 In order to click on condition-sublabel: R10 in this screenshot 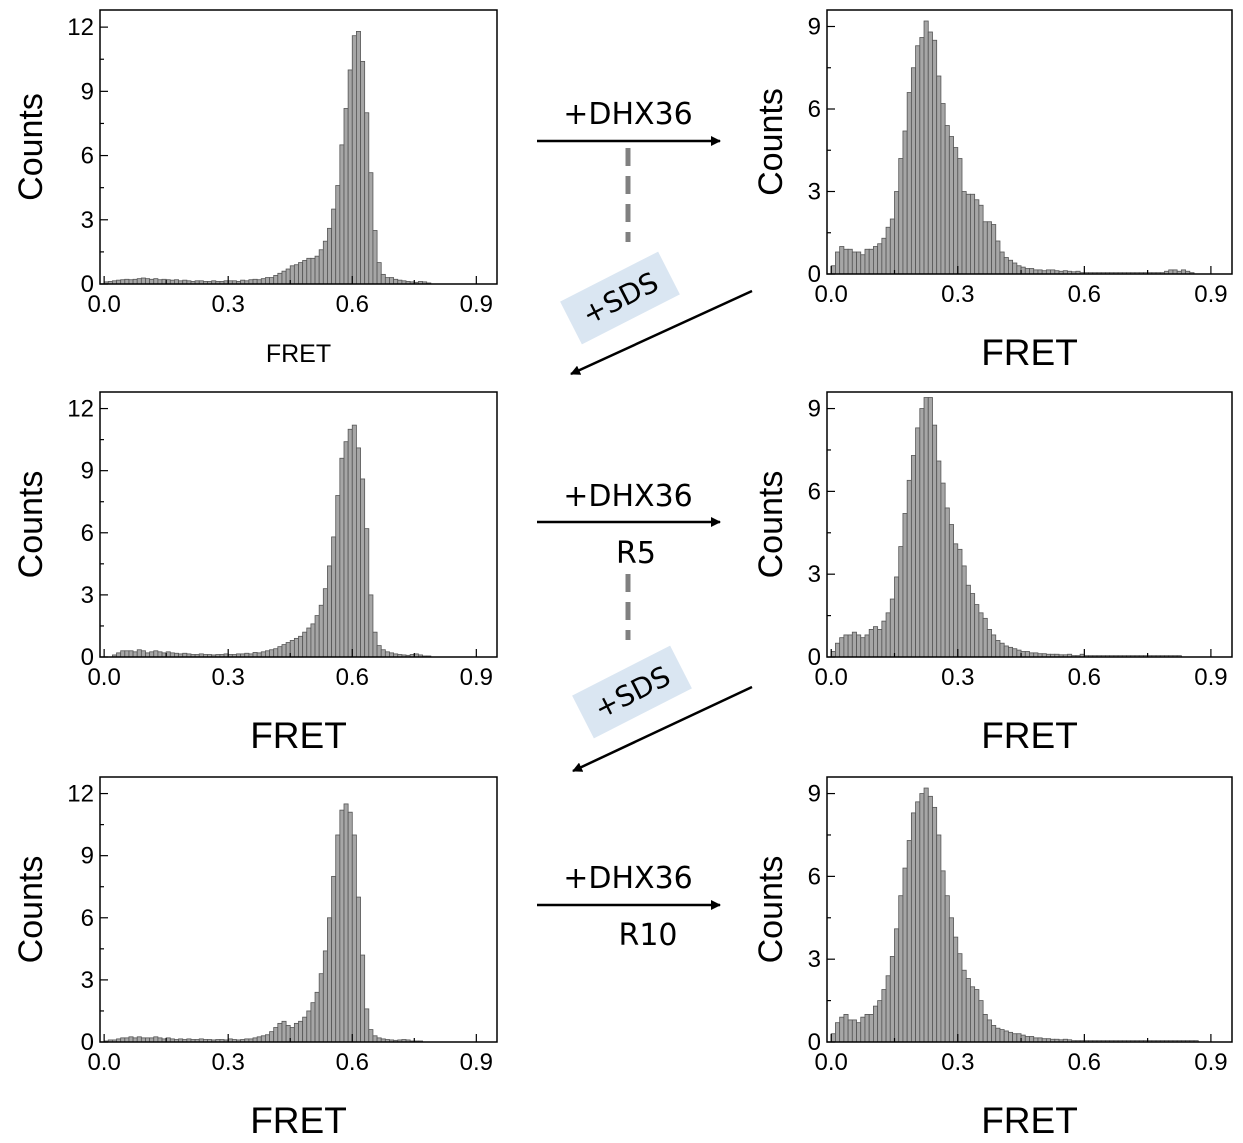, I will do `click(647, 935)`.